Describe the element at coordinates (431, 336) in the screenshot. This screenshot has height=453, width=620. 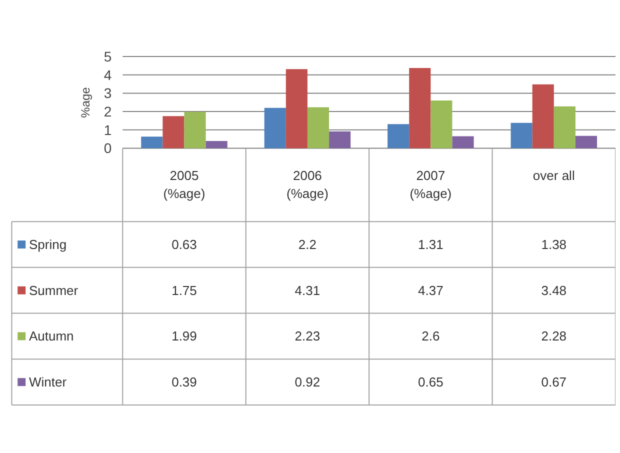
I see `data-label: 2.6` at that location.